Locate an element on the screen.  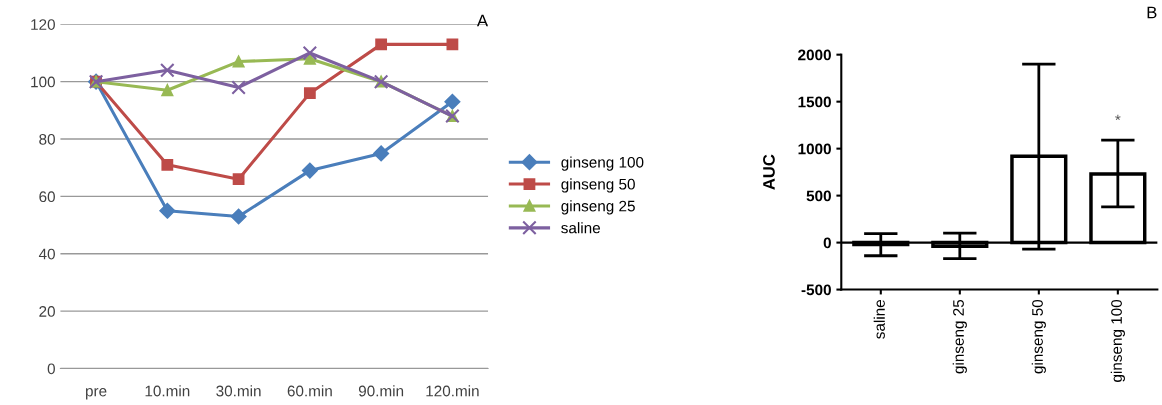
y-tick-label: -500 is located at coordinates (816, 290).